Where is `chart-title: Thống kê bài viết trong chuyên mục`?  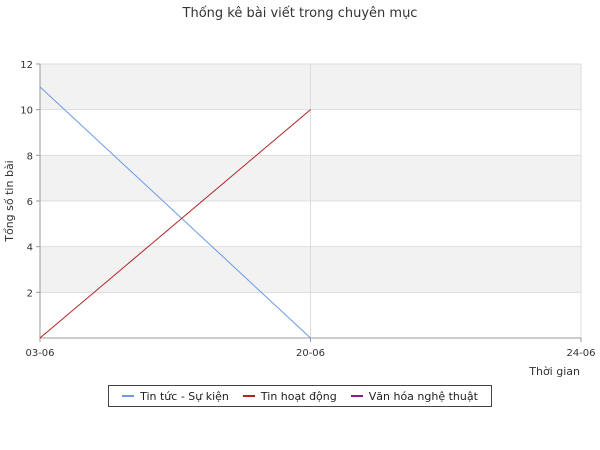
chart-title: Thống kê bài viết trong chuyên mục is located at coordinates (300, 13).